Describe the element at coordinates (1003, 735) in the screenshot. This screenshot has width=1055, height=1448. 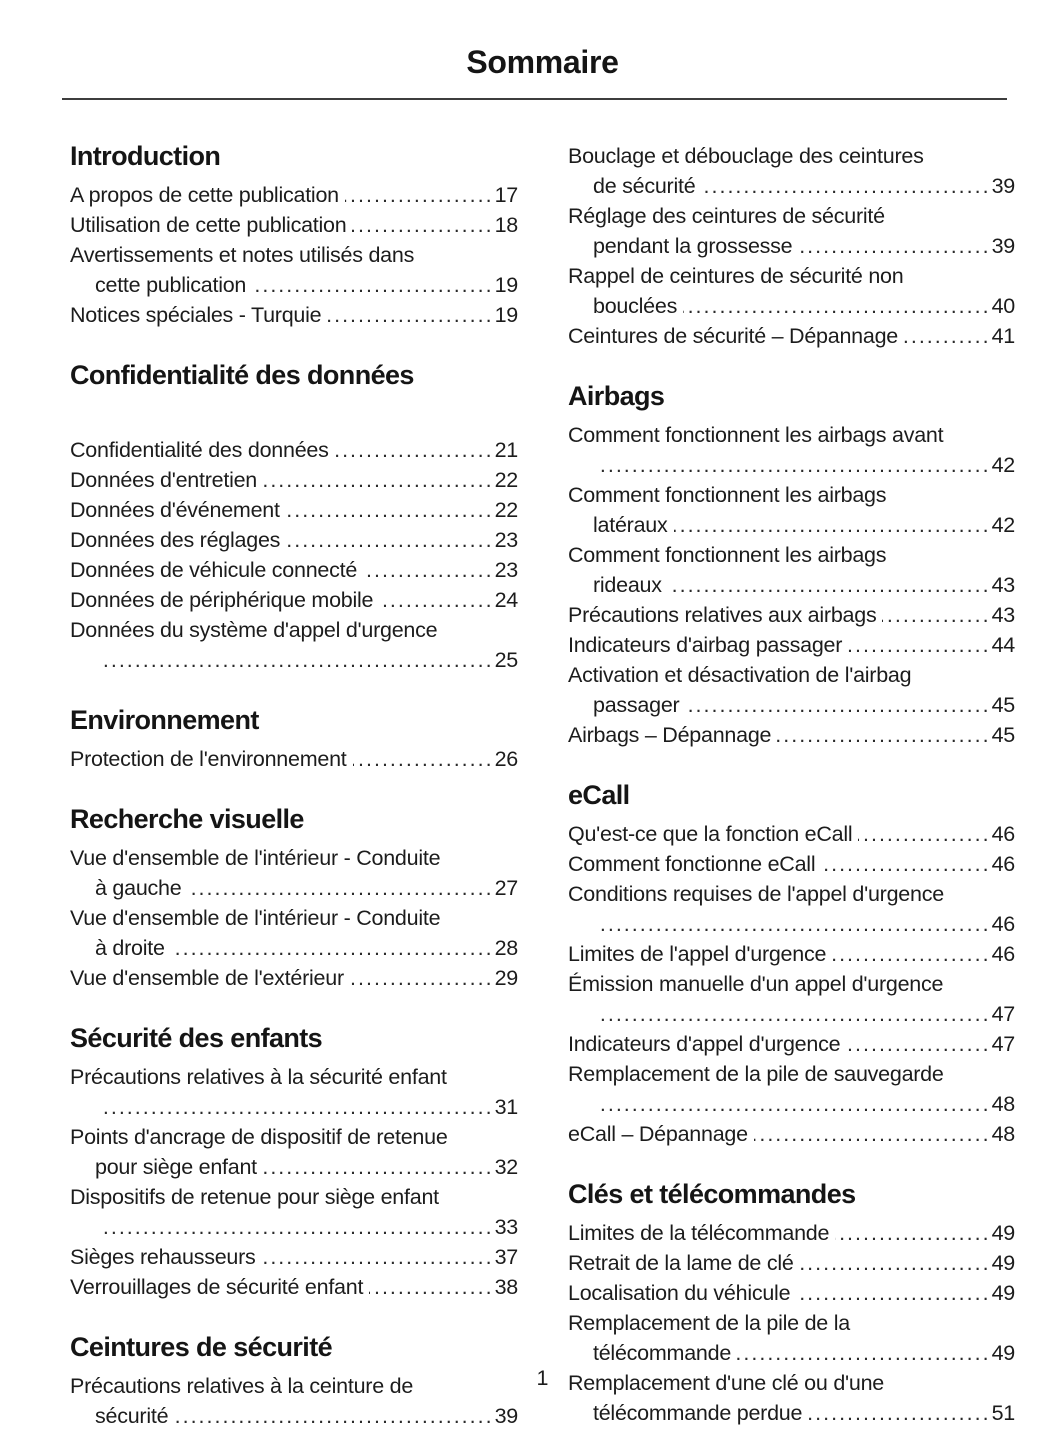
I see `entry-page-number: 45` at that location.